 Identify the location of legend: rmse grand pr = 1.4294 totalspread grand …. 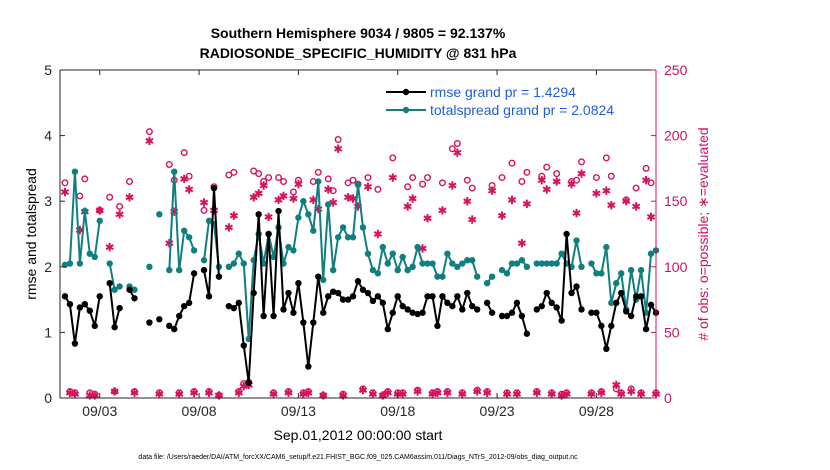
(514, 100).